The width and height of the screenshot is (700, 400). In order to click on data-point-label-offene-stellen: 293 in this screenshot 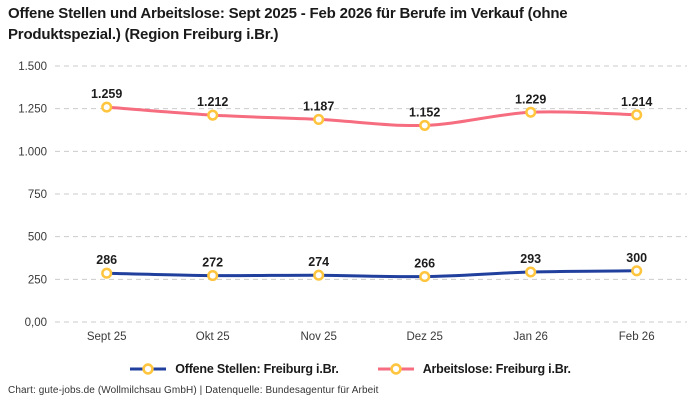, I will do `click(530, 259)`.